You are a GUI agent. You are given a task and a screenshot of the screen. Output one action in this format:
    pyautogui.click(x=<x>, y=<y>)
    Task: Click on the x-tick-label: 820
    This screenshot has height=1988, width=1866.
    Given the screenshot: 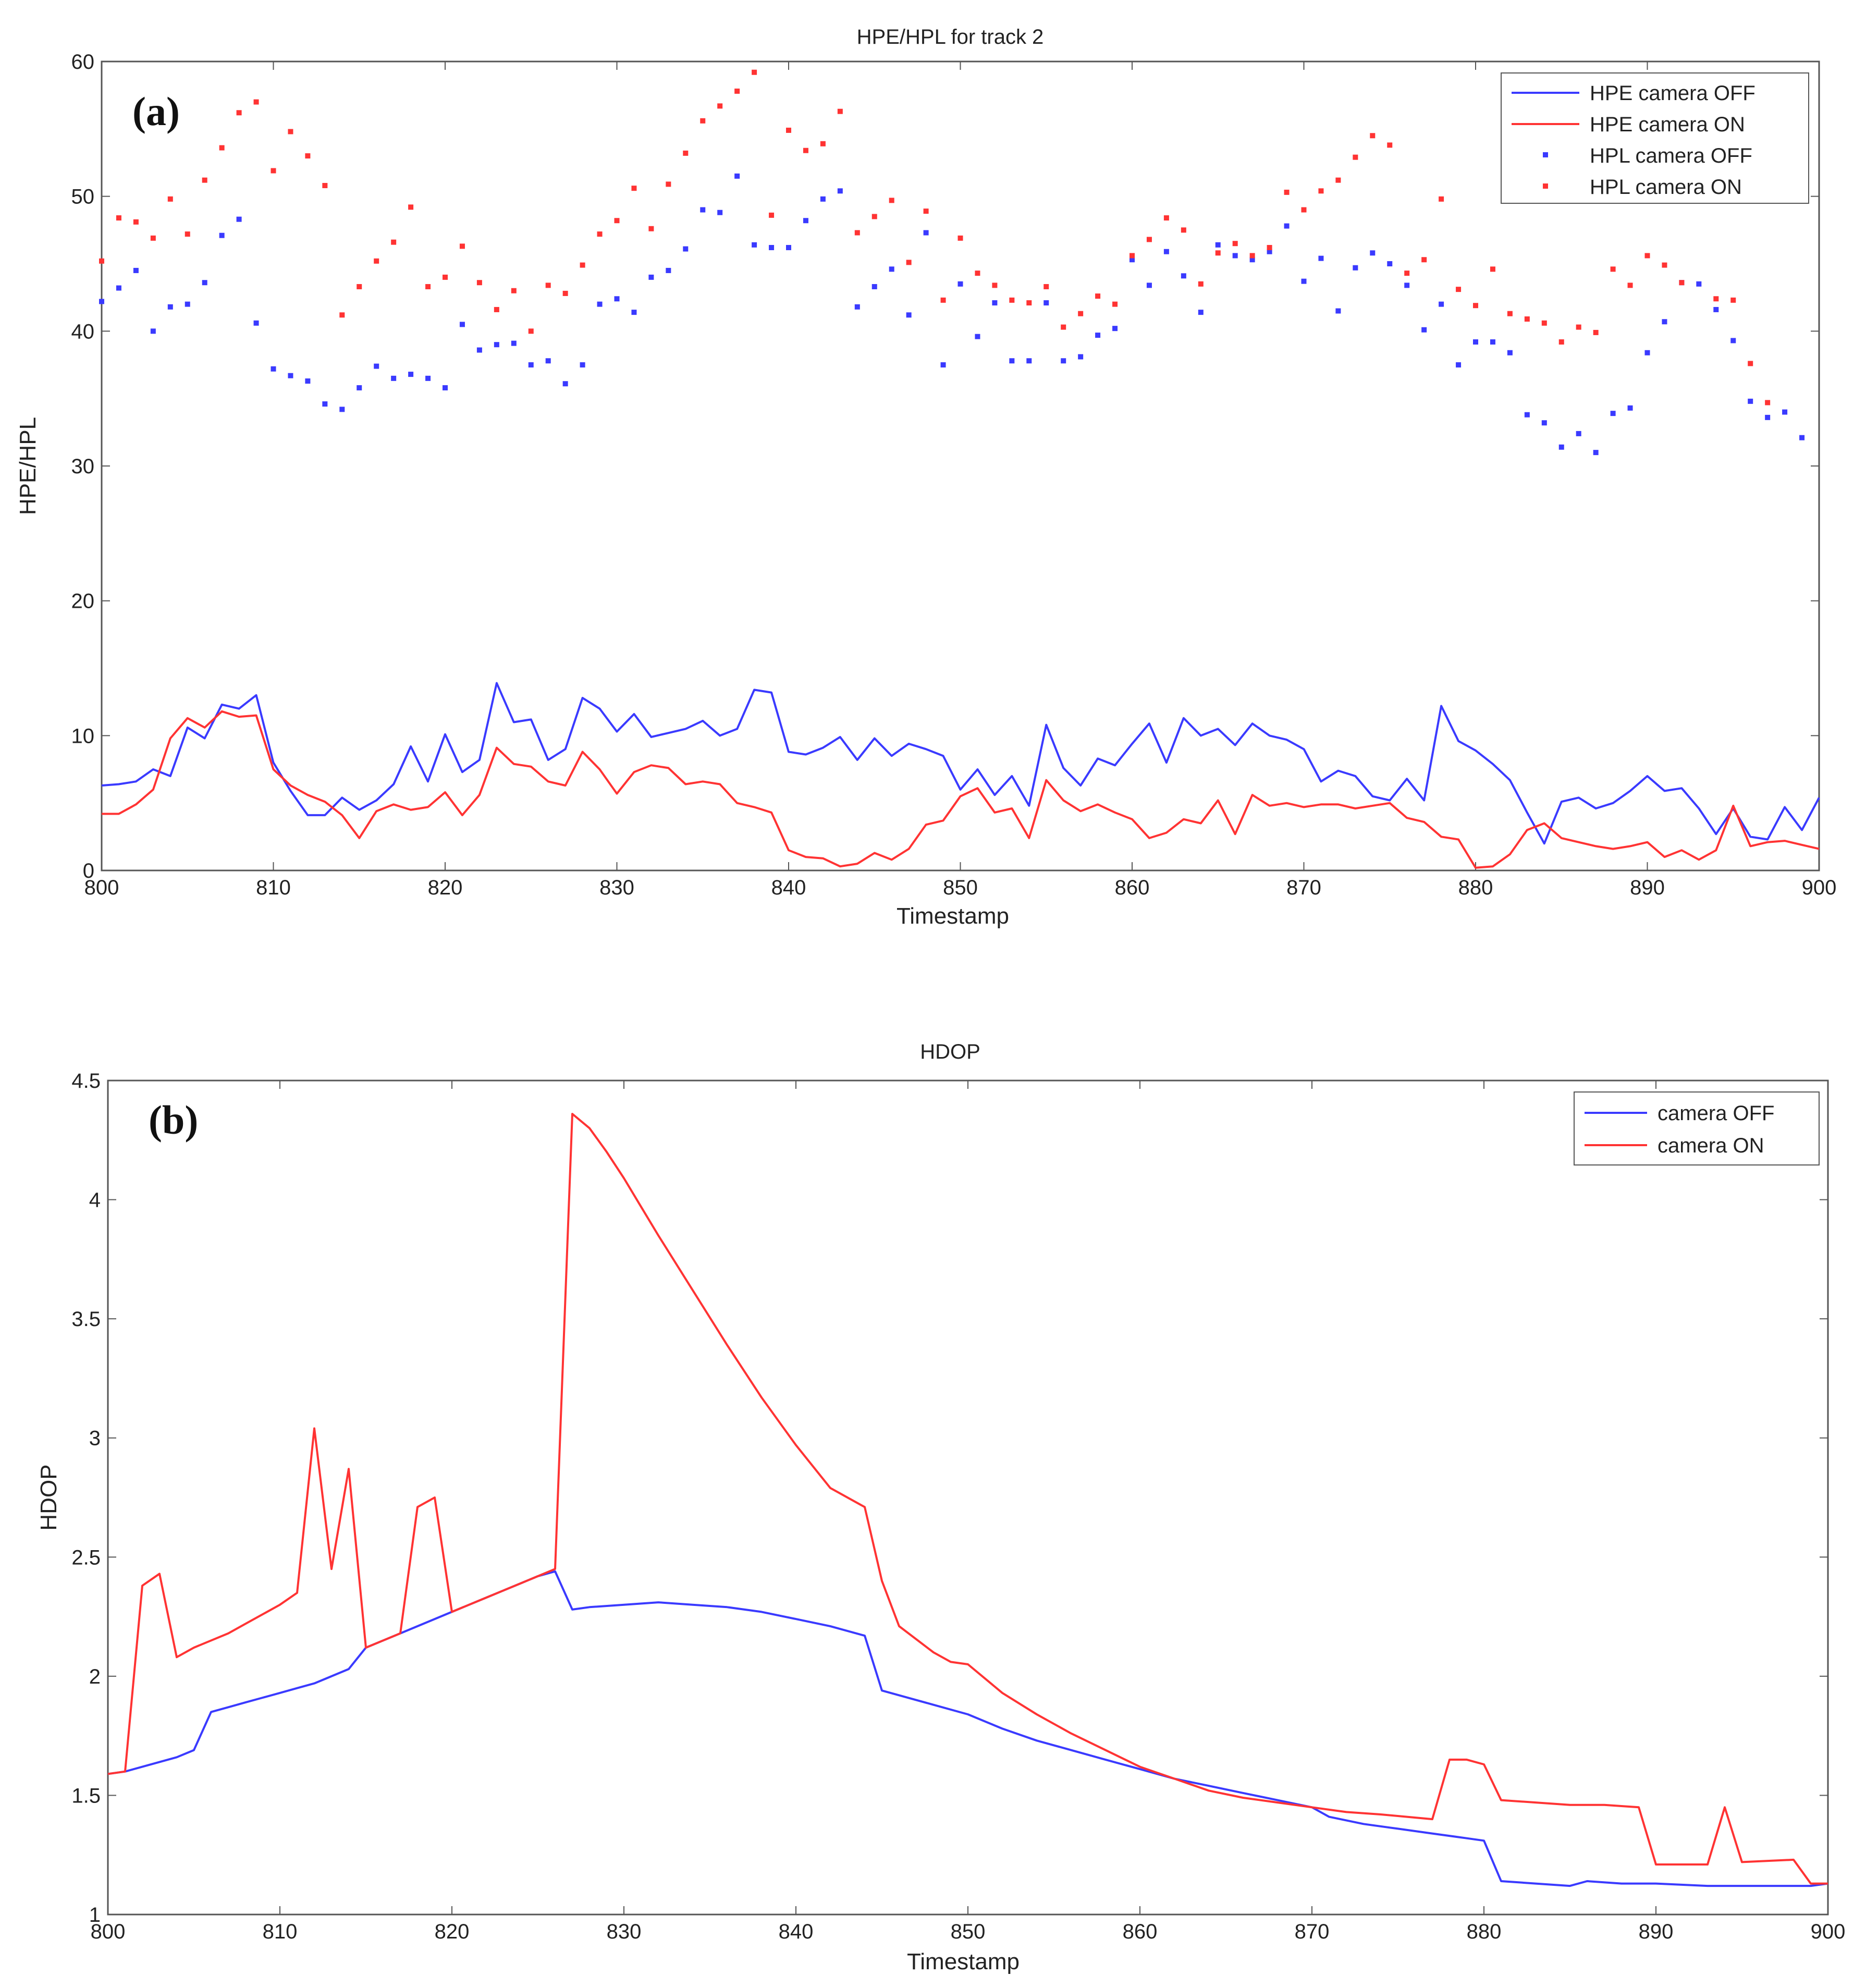 What is the action you would take?
    pyautogui.click(x=446, y=888)
    